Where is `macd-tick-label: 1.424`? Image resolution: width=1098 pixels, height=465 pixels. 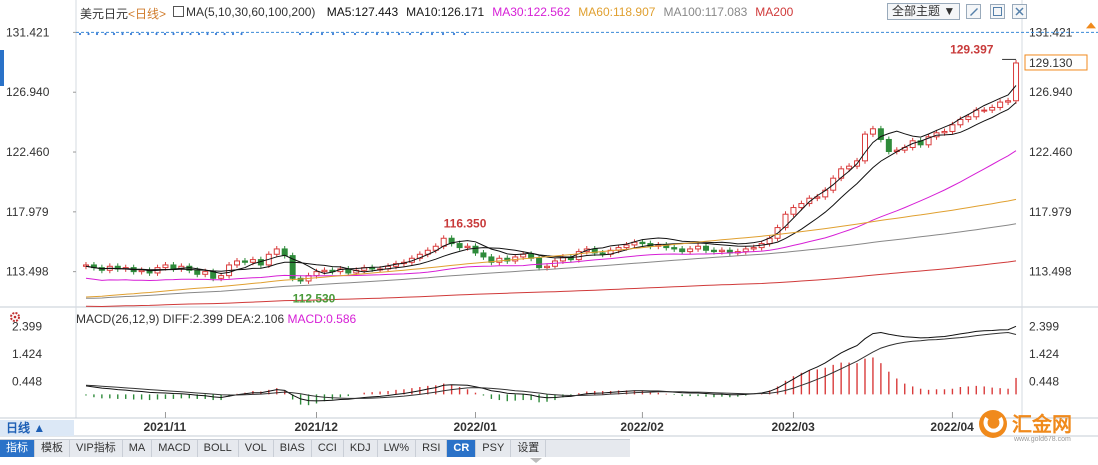
macd-tick-label: 1.424 is located at coordinates (27, 354).